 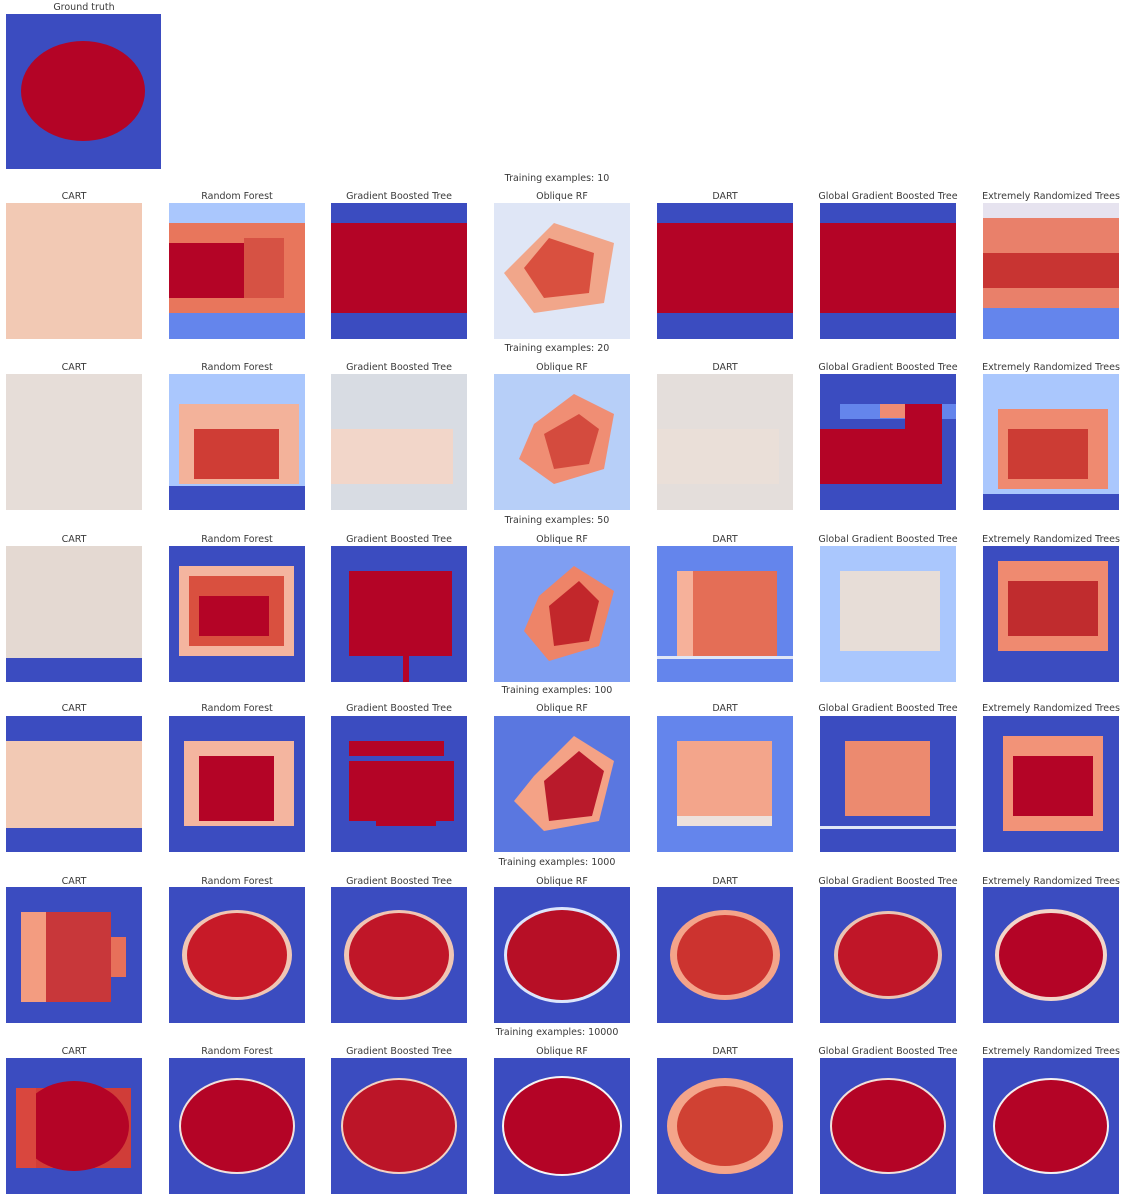 I want to click on row-title-10: Training examples: 10, so click(x=557, y=178).